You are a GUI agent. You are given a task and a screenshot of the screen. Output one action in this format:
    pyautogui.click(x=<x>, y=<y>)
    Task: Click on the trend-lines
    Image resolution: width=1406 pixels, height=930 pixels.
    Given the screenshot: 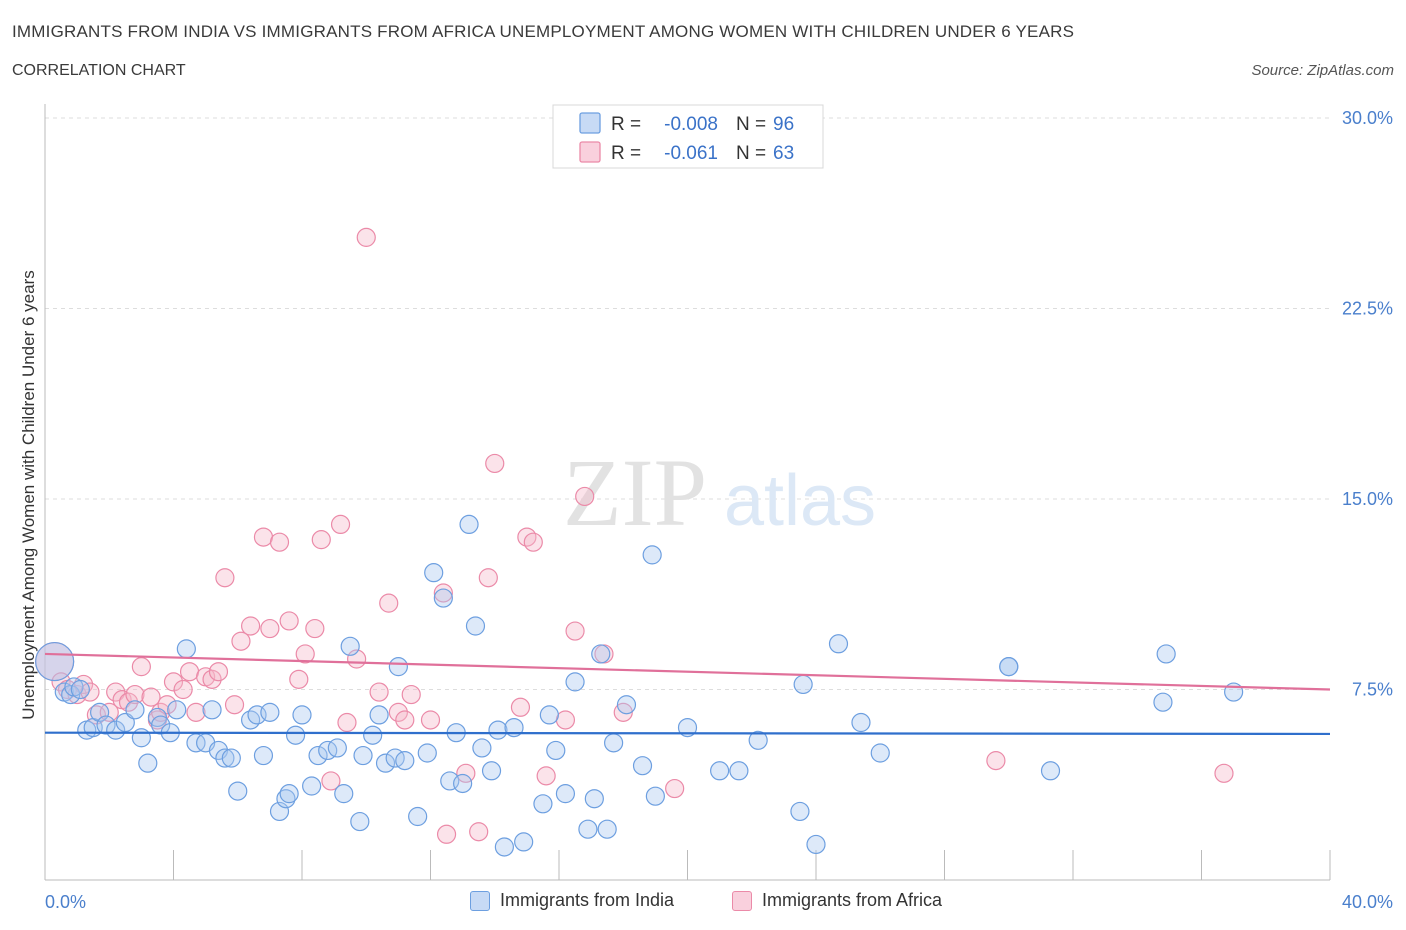 What is the action you would take?
    pyautogui.click(x=687, y=694)
    